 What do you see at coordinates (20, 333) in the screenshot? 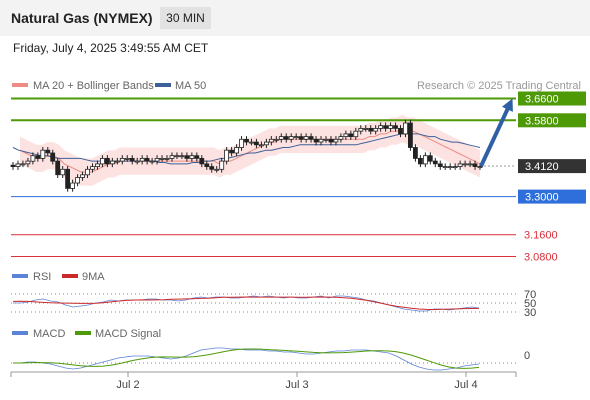
I see `macd-legend-swatch` at bounding box center [20, 333].